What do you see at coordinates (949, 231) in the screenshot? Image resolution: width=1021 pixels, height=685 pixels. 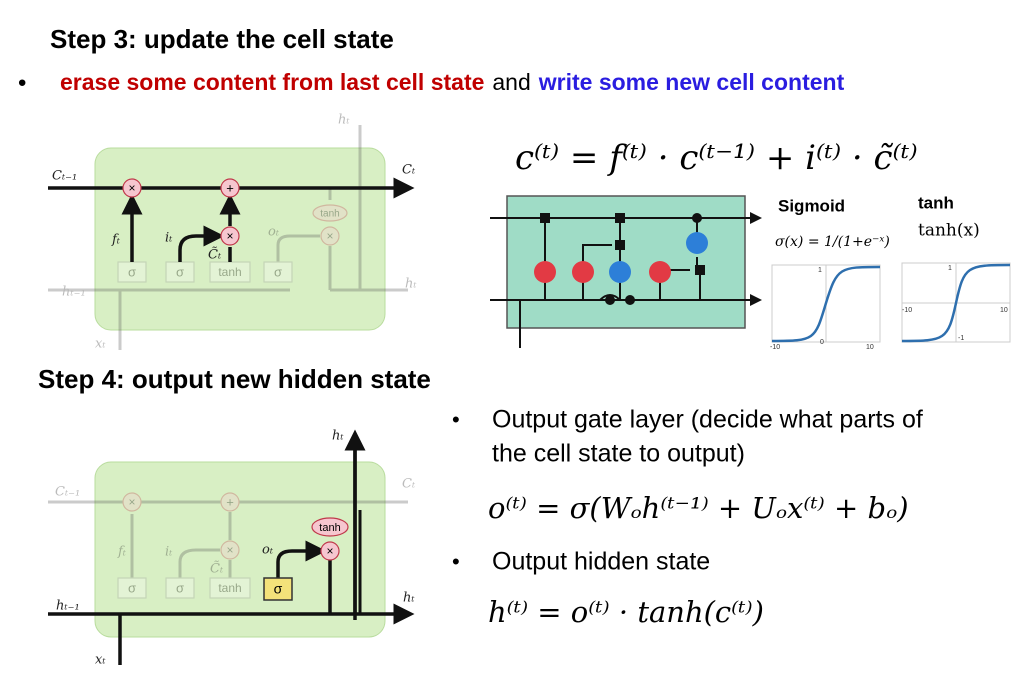 I see `tanh-formula: tanh(x)` at bounding box center [949, 231].